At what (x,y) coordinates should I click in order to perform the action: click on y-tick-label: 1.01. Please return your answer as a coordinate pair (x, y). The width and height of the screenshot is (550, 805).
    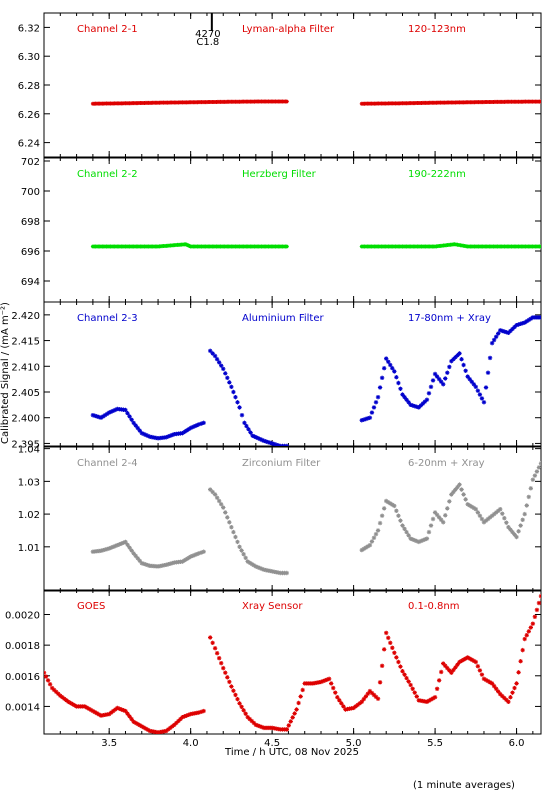
    Looking at the image, I should click on (29, 548).